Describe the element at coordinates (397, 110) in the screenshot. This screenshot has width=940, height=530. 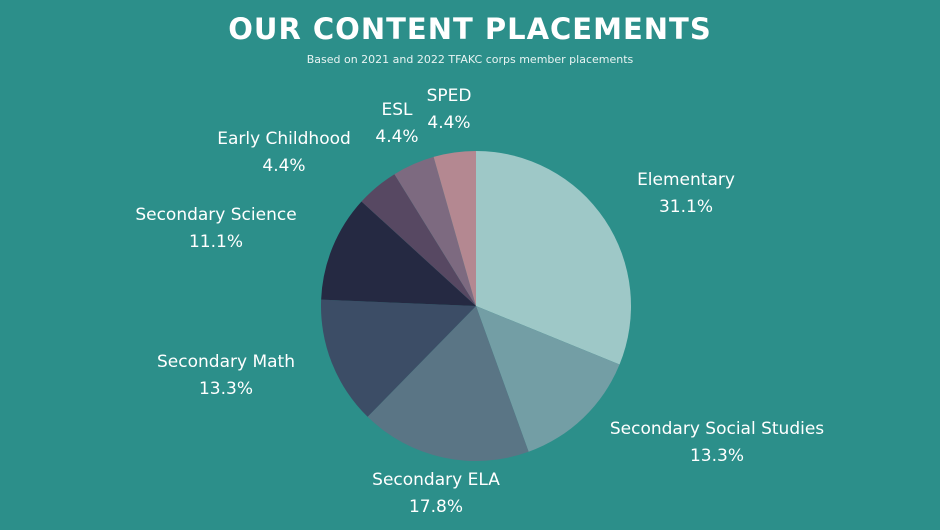
I see `slice-label-esl: ESL` at that location.